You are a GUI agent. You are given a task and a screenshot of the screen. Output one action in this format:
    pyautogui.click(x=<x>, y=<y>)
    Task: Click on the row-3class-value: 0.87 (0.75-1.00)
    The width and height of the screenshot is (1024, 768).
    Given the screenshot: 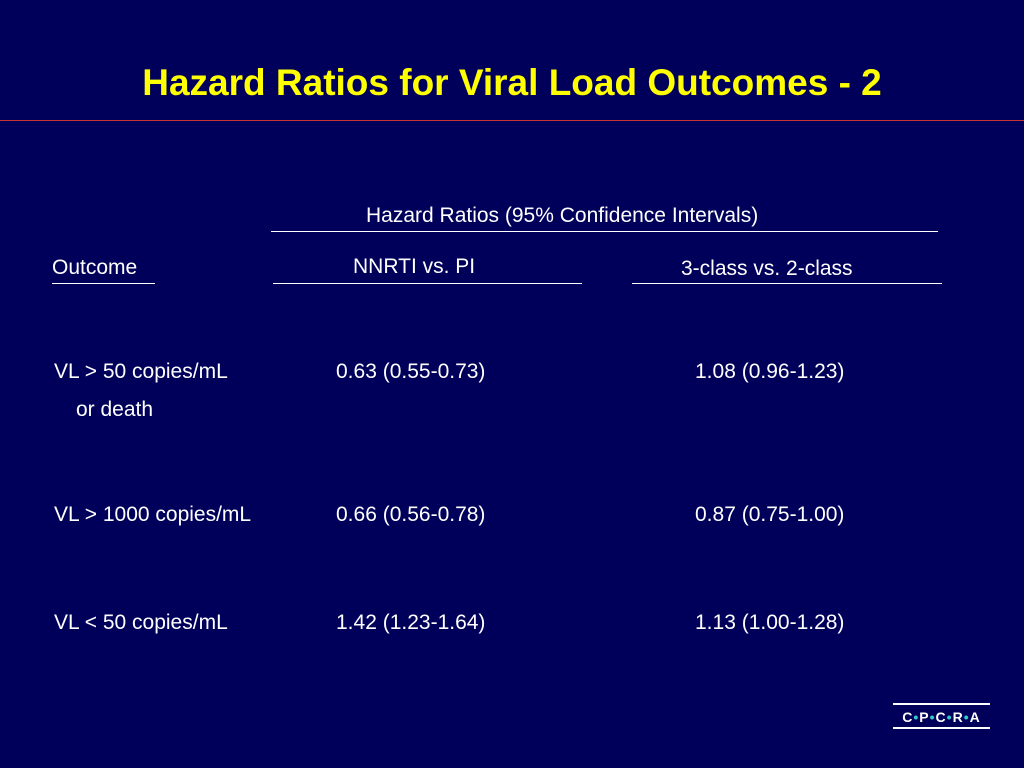 What is the action you would take?
    pyautogui.click(x=770, y=514)
    